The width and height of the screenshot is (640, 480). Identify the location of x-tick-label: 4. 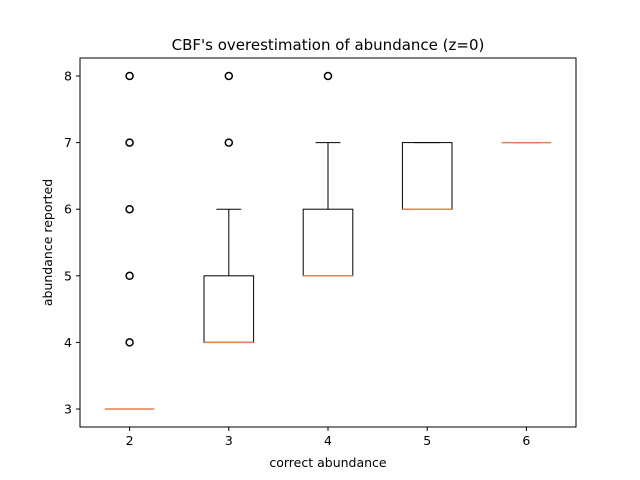
(328, 440).